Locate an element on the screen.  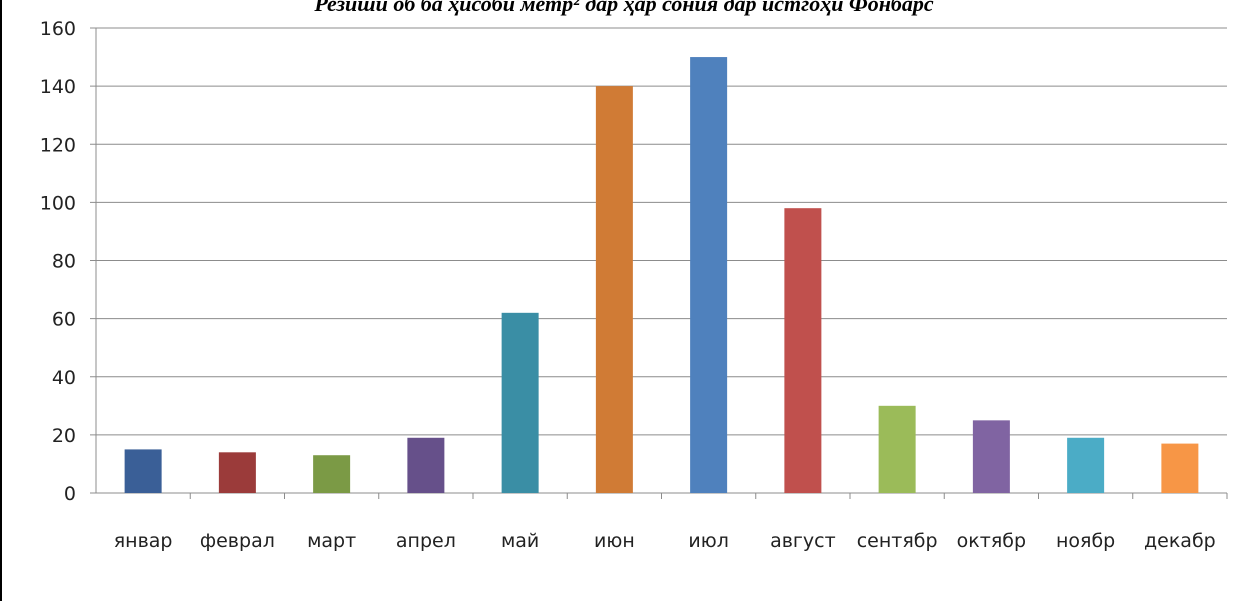
y-tick-labels: 0 20 40 60 80 100 120 140 160 is located at coordinates (58, 261).